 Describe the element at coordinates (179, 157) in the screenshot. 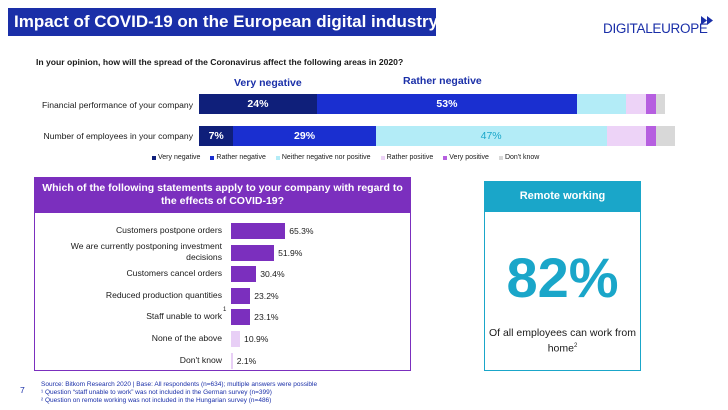

I see `legend-label: Very negative` at that location.